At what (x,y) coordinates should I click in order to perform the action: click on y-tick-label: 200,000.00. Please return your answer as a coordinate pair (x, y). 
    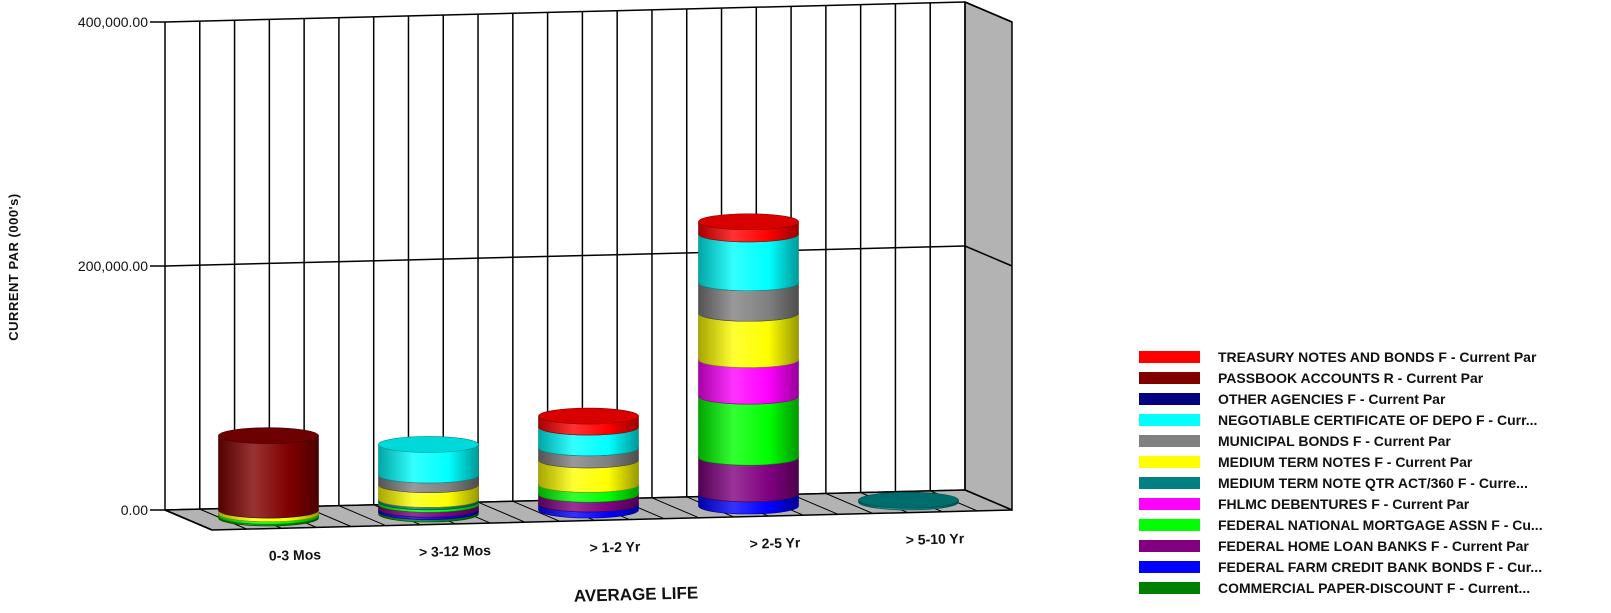
    Looking at the image, I should click on (113, 266).